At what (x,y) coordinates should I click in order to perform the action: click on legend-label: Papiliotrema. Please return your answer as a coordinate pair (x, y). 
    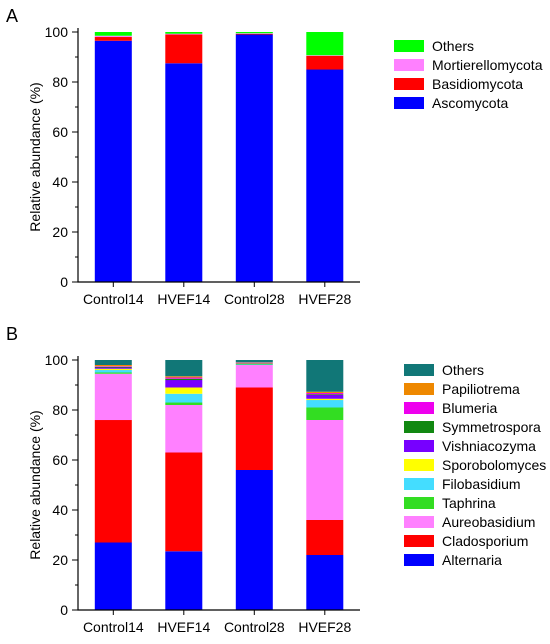
    Looking at the image, I should click on (481, 389).